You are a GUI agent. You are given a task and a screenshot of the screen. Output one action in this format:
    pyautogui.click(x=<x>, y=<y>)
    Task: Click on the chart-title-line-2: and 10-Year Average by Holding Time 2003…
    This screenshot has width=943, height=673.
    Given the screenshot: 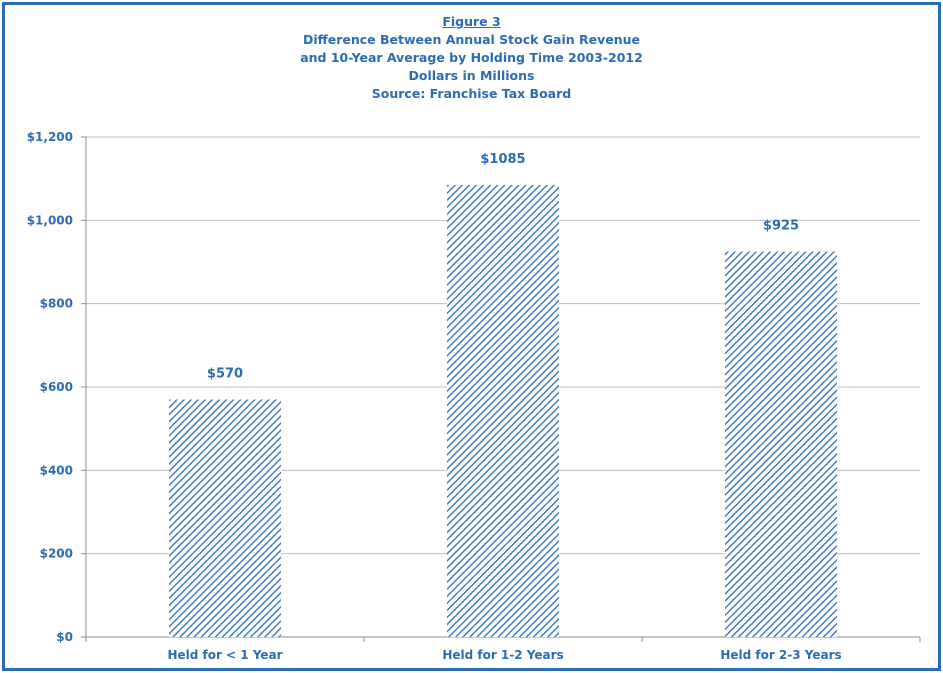 What is the action you would take?
    pyautogui.click(x=471, y=57)
    